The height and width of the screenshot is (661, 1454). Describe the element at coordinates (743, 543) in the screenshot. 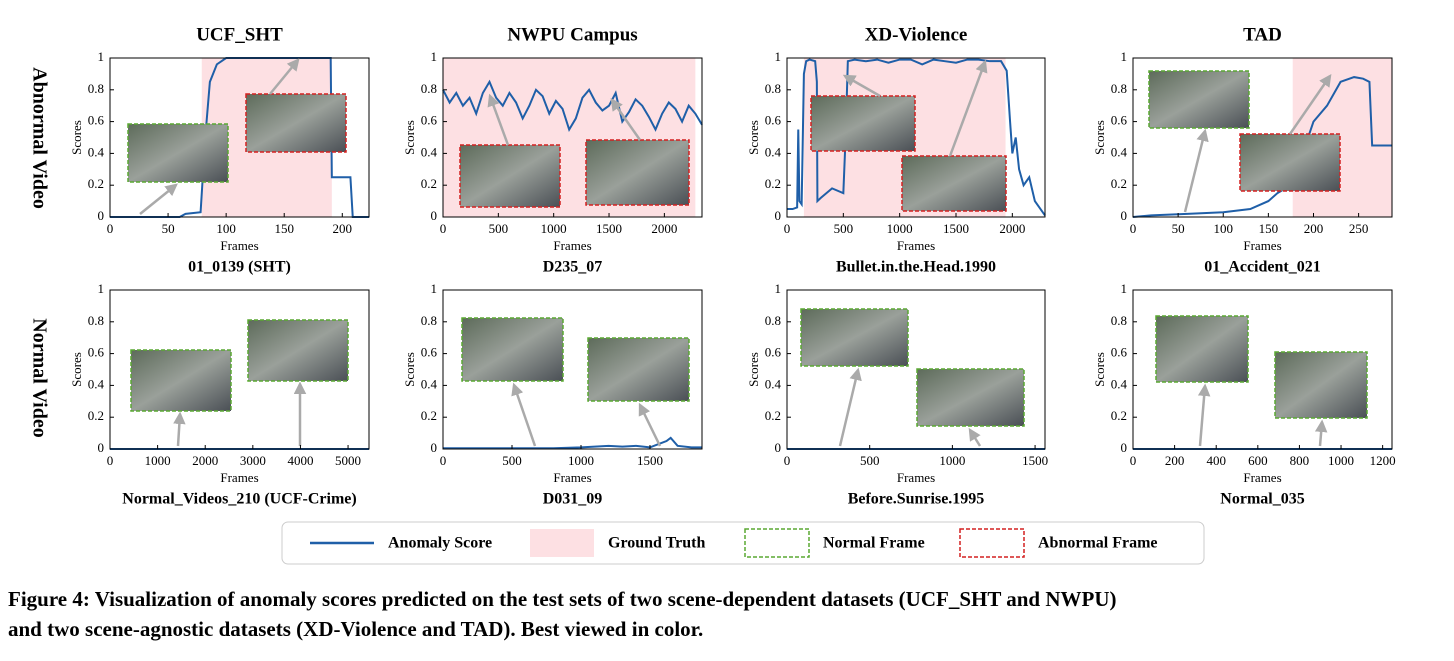

I see `legend-box` at that location.